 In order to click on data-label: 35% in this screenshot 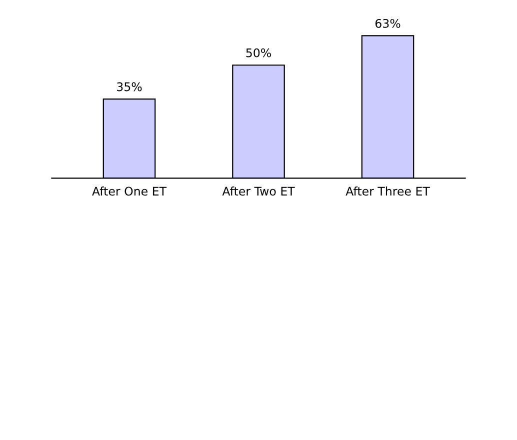, I will do `click(129, 87)`.